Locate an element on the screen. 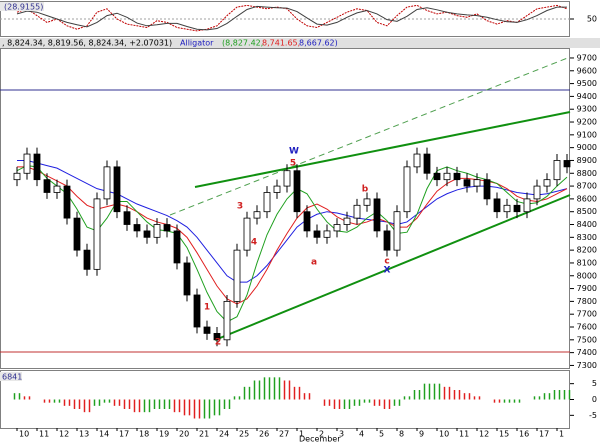 This screenshot has height=442, width=600. y-tick-label: 8800 is located at coordinates (587, 173).